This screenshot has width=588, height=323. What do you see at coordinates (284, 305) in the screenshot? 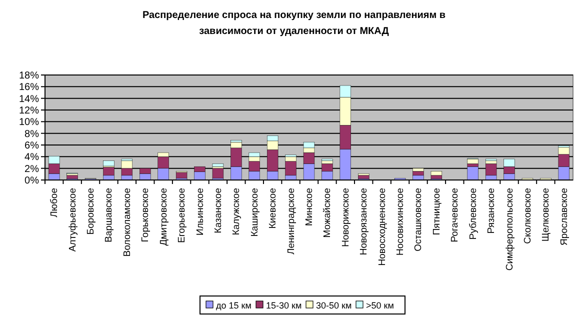
I see `legend-label: 15-30 км` at bounding box center [284, 305].